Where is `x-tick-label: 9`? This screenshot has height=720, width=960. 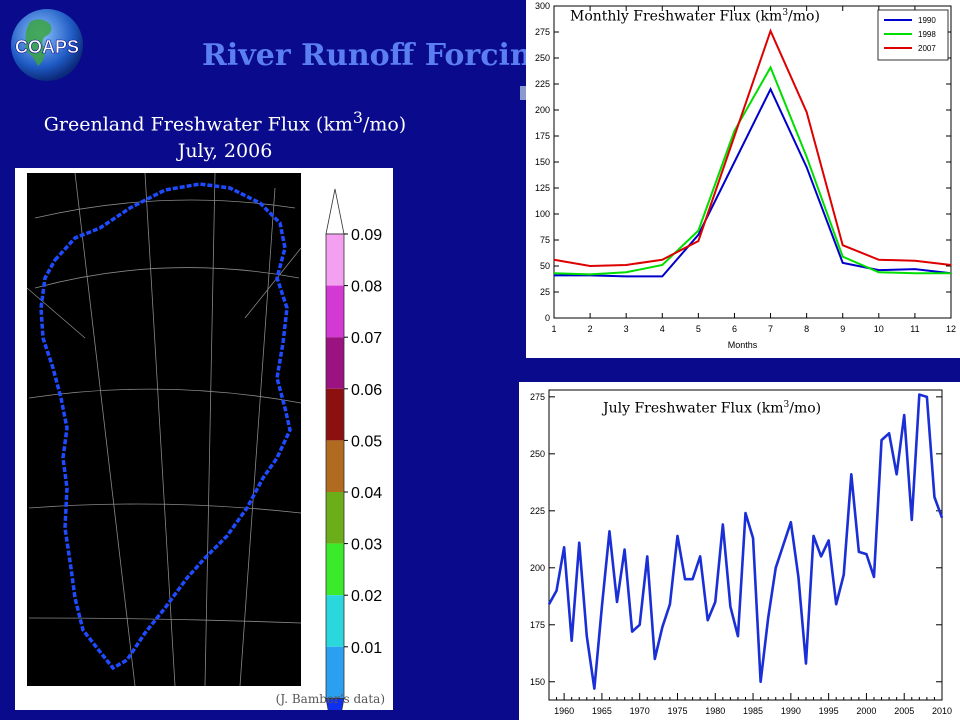 x-tick-label: 9 is located at coordinates (842, 329).